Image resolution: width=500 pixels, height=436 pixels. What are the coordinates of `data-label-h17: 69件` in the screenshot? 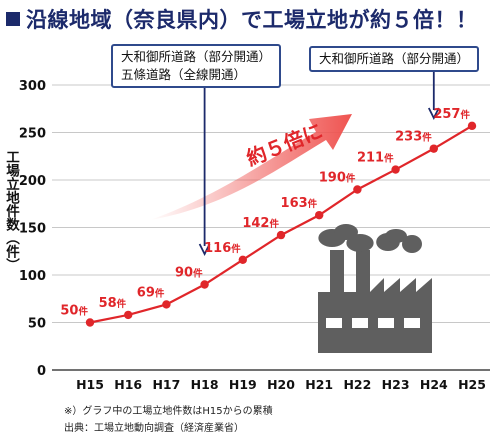 It's located at (151, 292).